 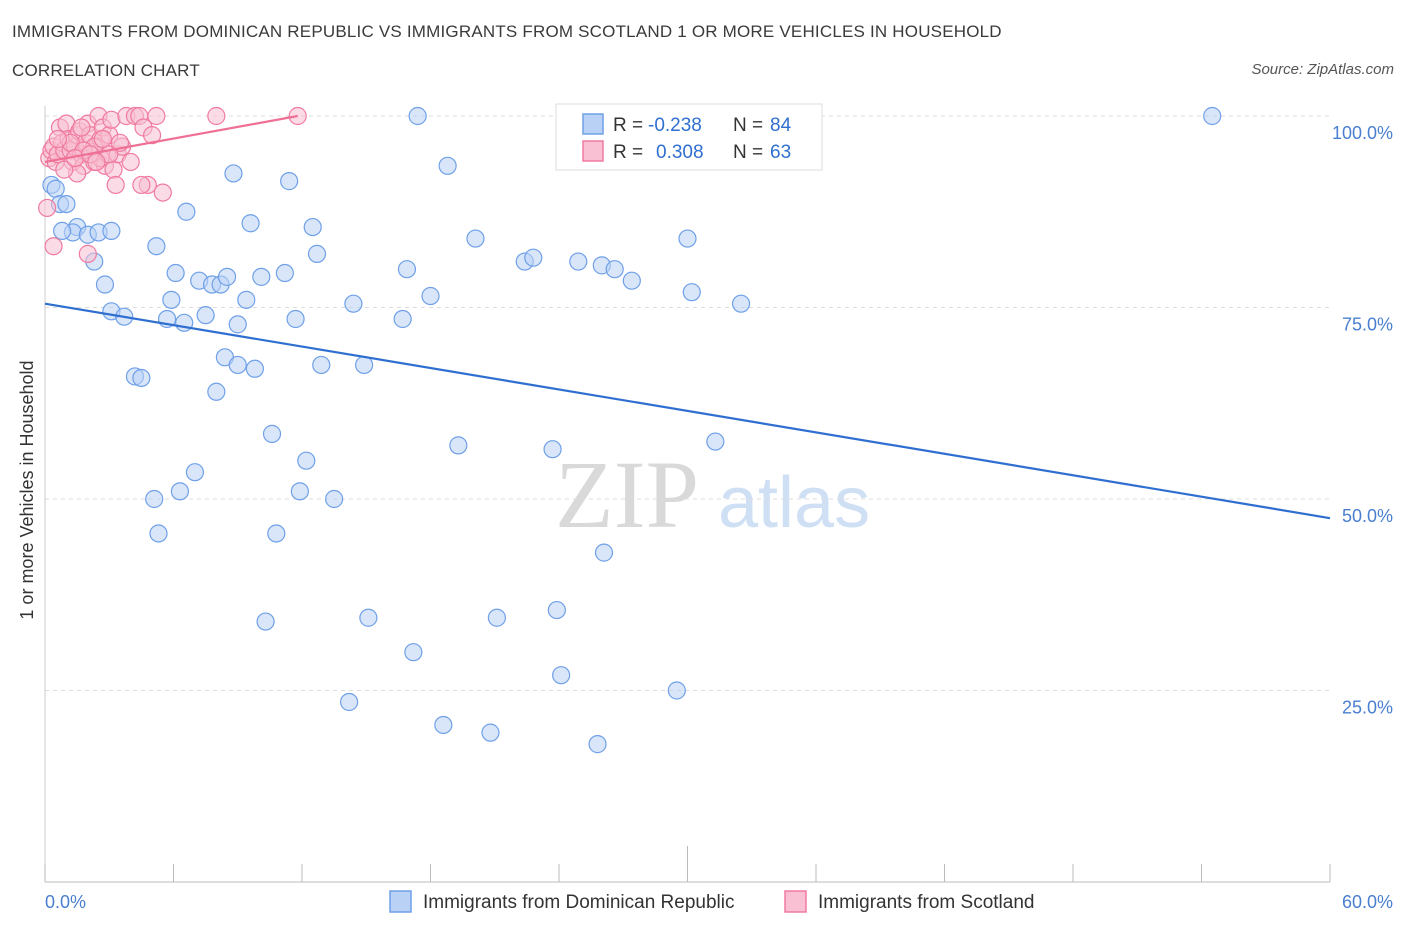 What do you see at coordinates (627, 494) in the screenshot?
I see `watermark-zip: ZIP` at bounding box center [627, 494].